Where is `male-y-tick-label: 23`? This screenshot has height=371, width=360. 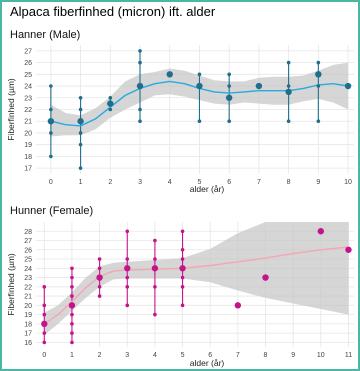
male-y-tick-label: 23 is located at coordinates (28, 98).